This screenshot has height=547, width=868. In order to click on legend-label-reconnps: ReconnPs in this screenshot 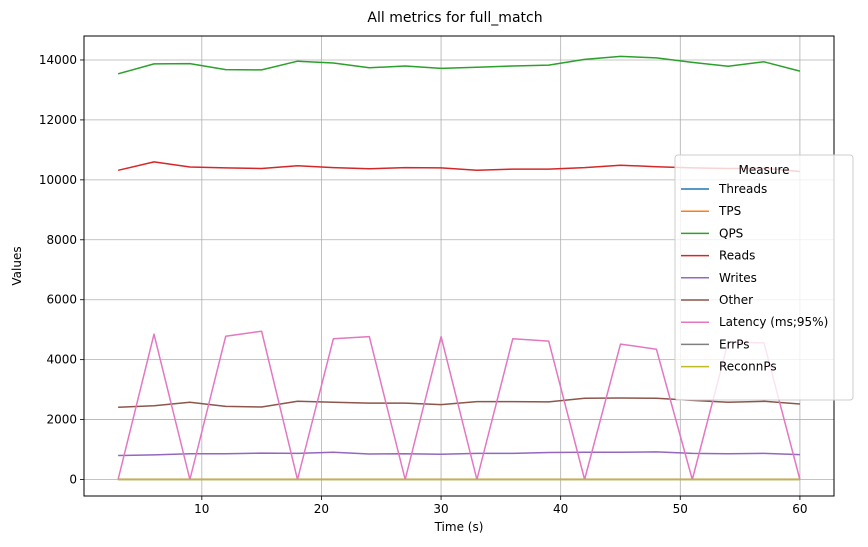, I will do `click(748, 367)`.